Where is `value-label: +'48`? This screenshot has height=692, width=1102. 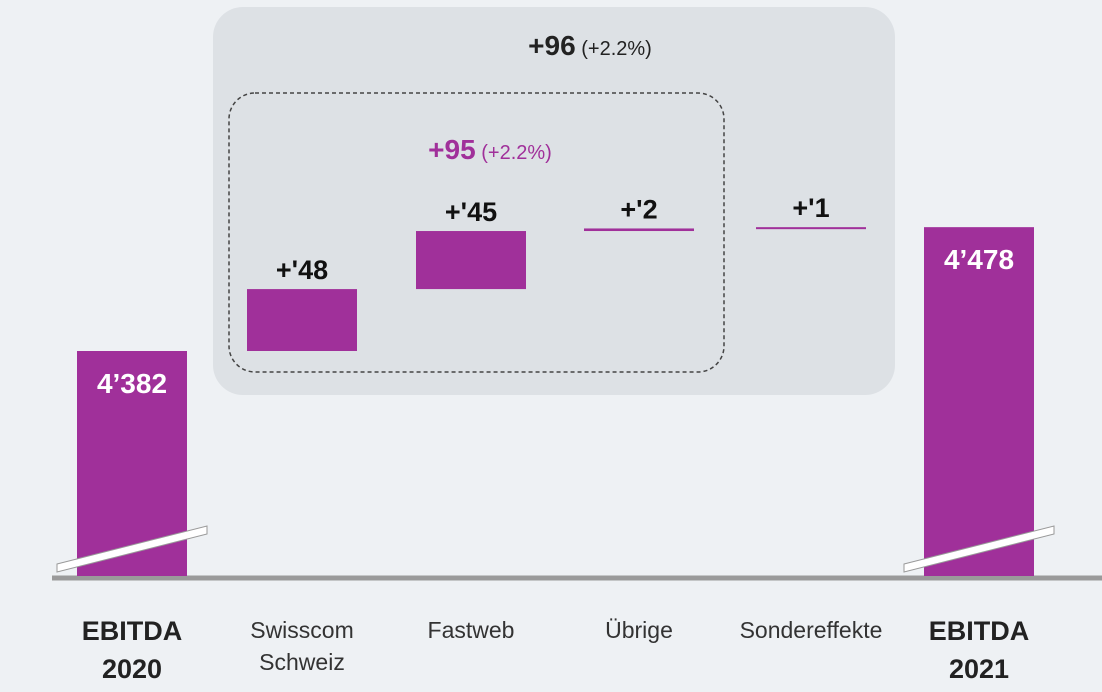 value-label: +'48 is located at coordinates (302, 270).